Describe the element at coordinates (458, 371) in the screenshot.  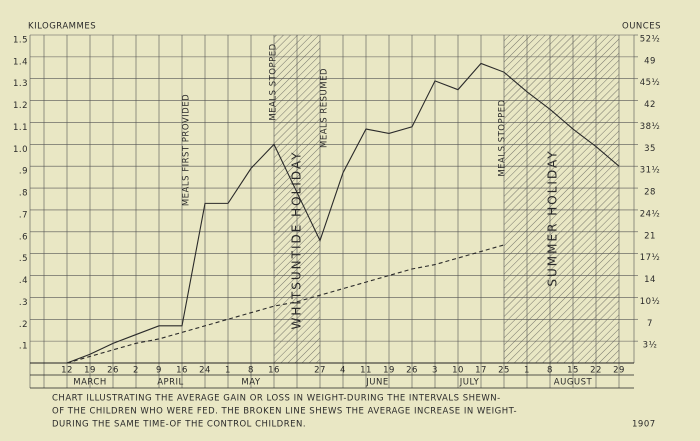
I see `x-tick-label: 10` at that location.